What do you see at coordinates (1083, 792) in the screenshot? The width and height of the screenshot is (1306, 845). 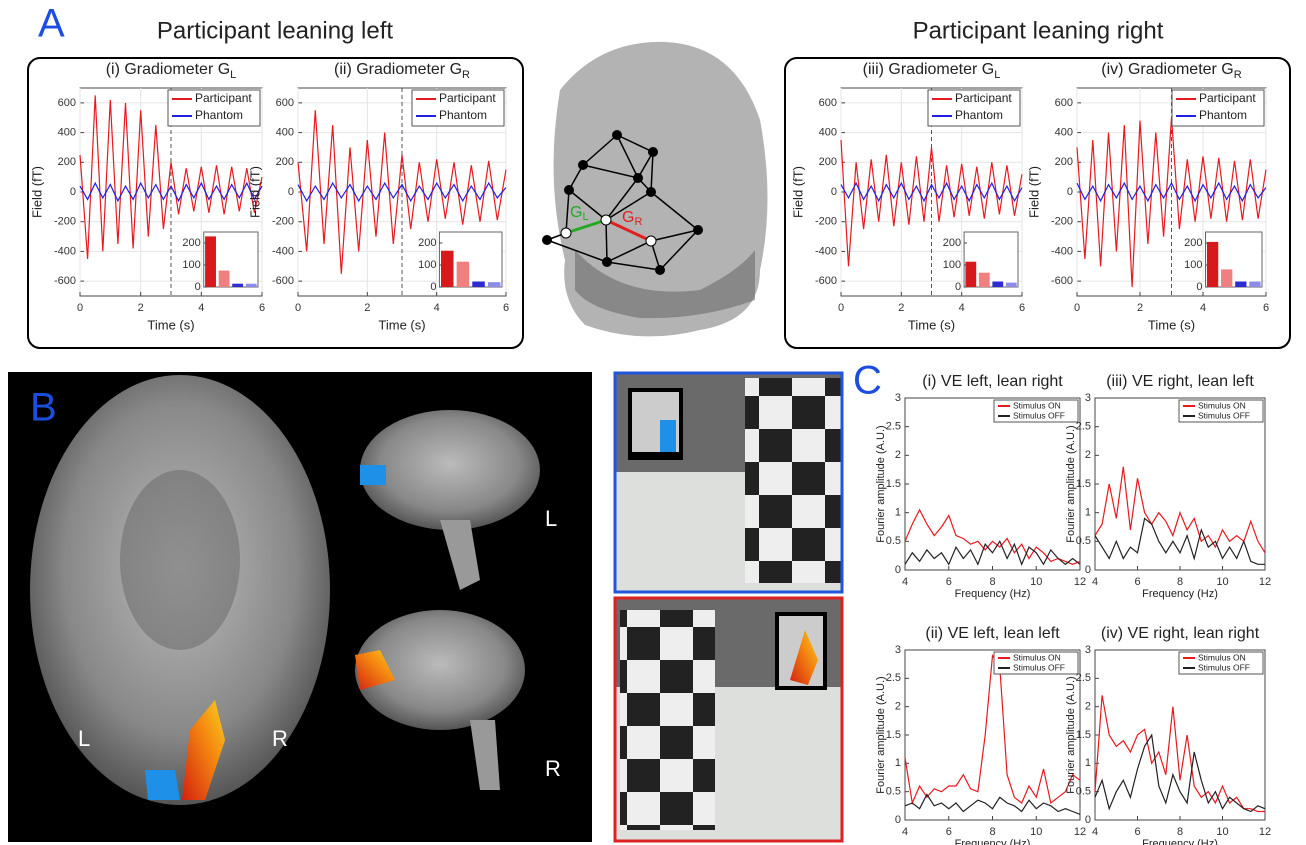 I see `y-tick-label: 0.5` at bounding box center [1083, 792].